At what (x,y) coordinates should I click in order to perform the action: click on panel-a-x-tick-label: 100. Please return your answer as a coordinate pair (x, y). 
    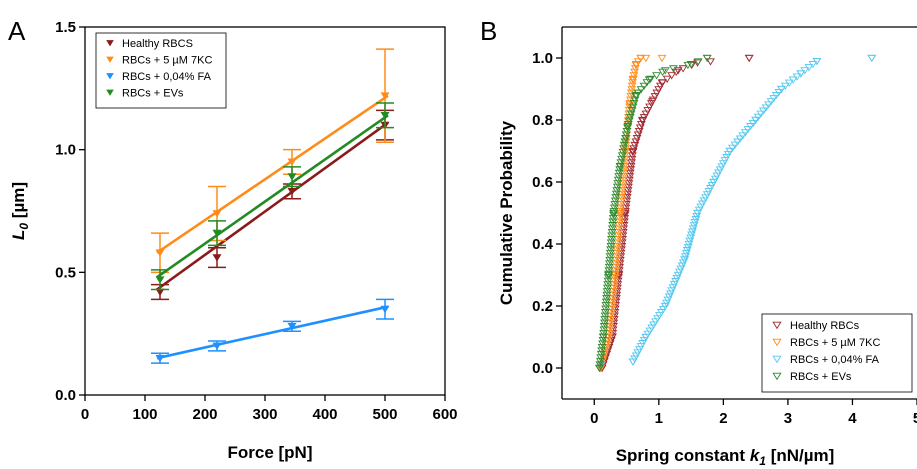
    Looking at the image, I should click on (144, 414).